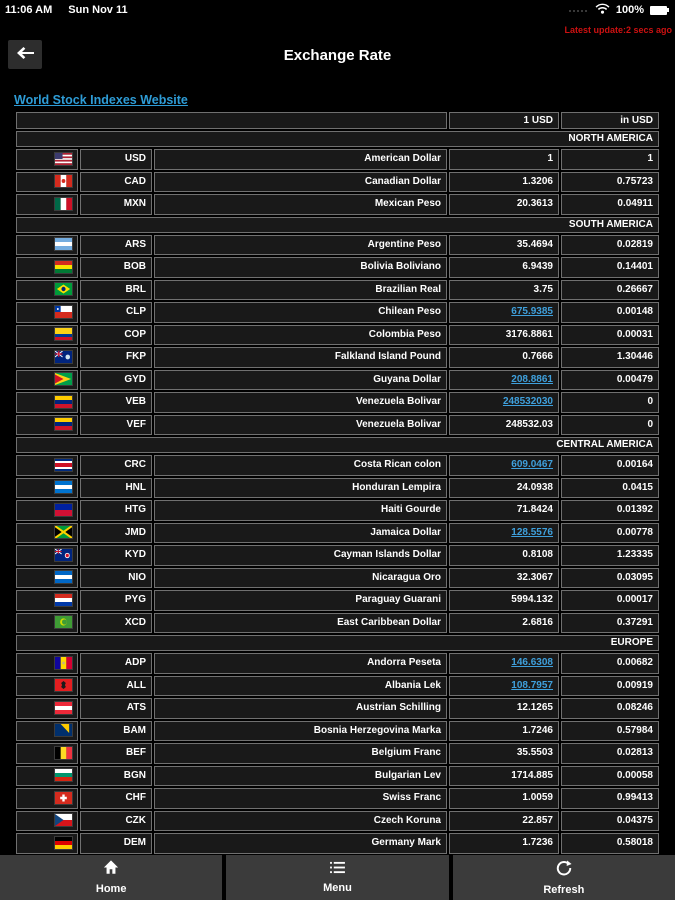  What do you see at coordinates (337, 181) in the screenshot?
I see `currency-row: CAD Canadian Dollar 1.3206 0.75723` at bounding box center [337, 181].